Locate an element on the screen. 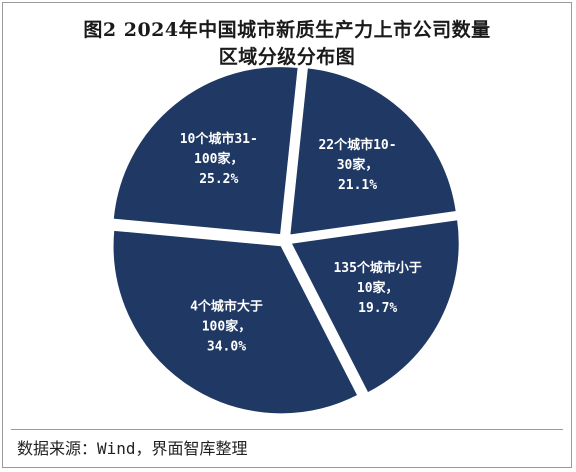 The width and height of the screenshot is (576, 472). chart-title-line1: 图2 2024年中国城市新质生产力上市公司数量 is located at coordinates (287, 30).